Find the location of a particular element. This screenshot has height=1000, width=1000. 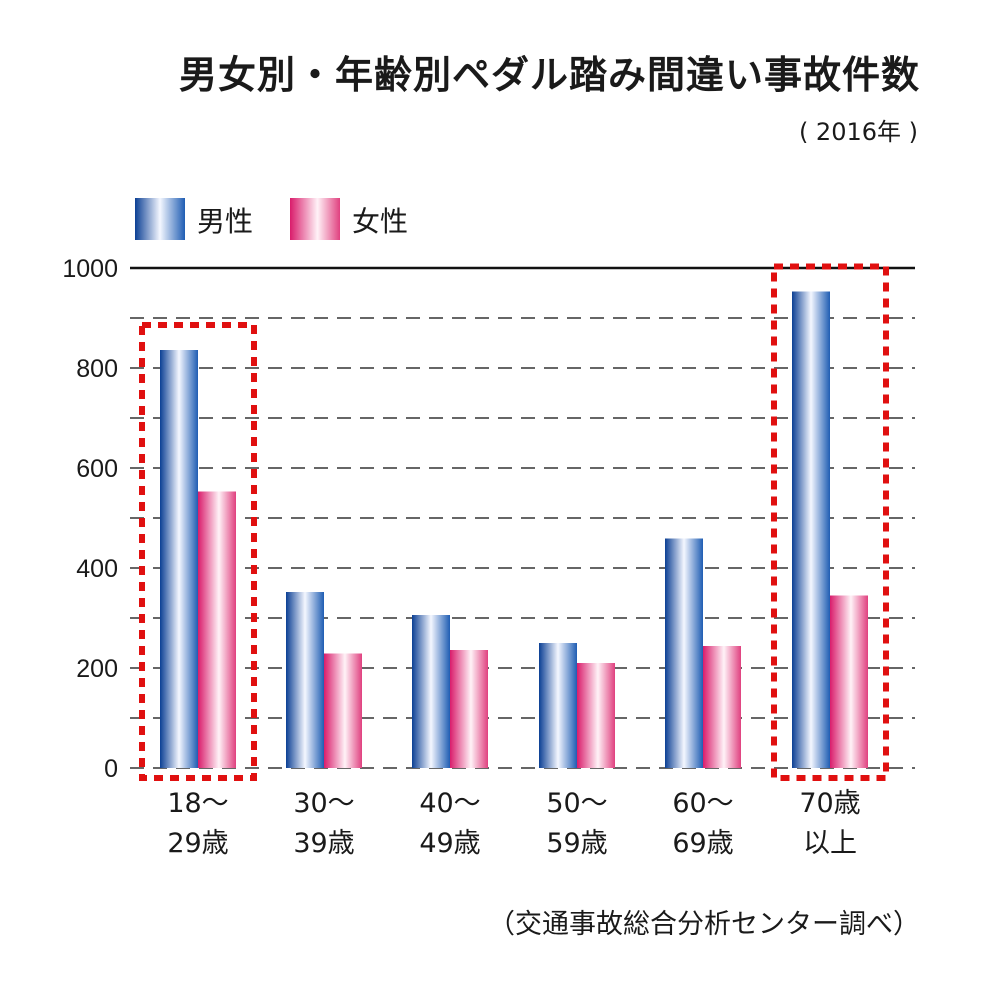

x-tick-label: 49歳 is located at coordinates (449, 843).